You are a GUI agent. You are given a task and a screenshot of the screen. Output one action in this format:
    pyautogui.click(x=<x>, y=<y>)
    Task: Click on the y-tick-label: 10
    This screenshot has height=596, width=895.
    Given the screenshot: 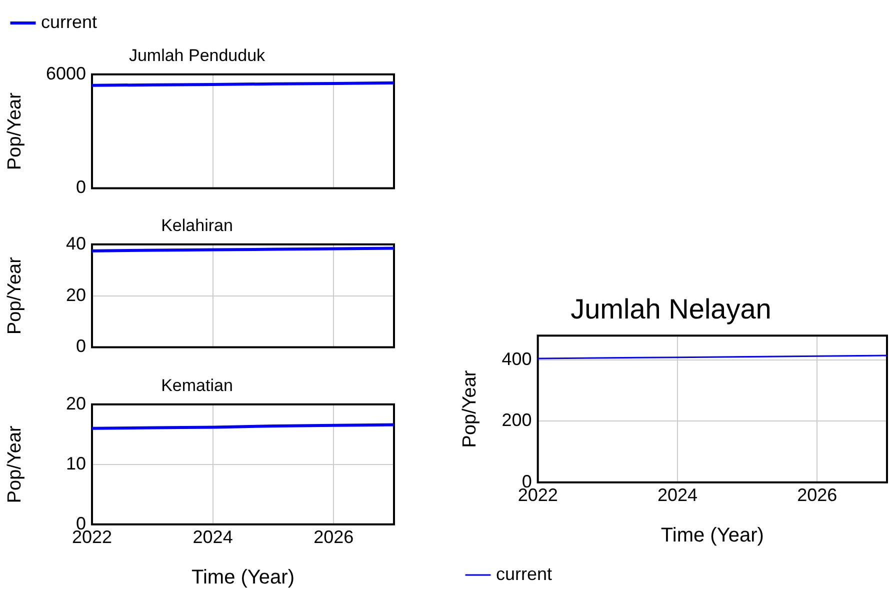 What is the action you would take?
    pyautogui.click(x=76, y=463)
    